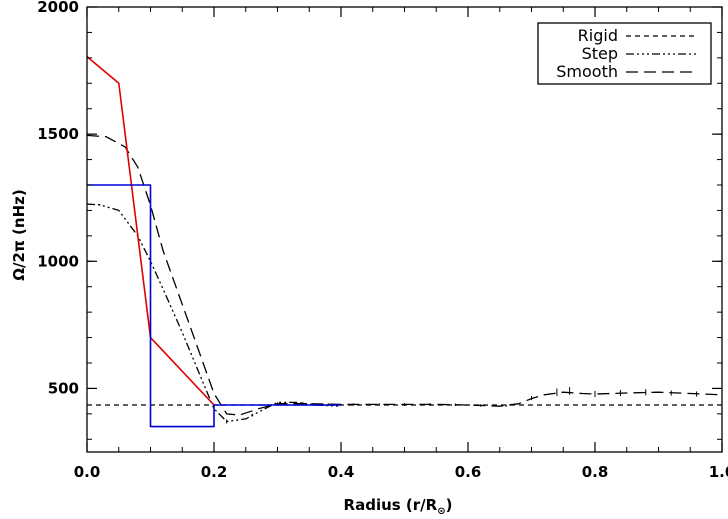 The height and width of the screenshot is (519, 728). I want to click on x-axis-label-close: ), so click(449, 505).